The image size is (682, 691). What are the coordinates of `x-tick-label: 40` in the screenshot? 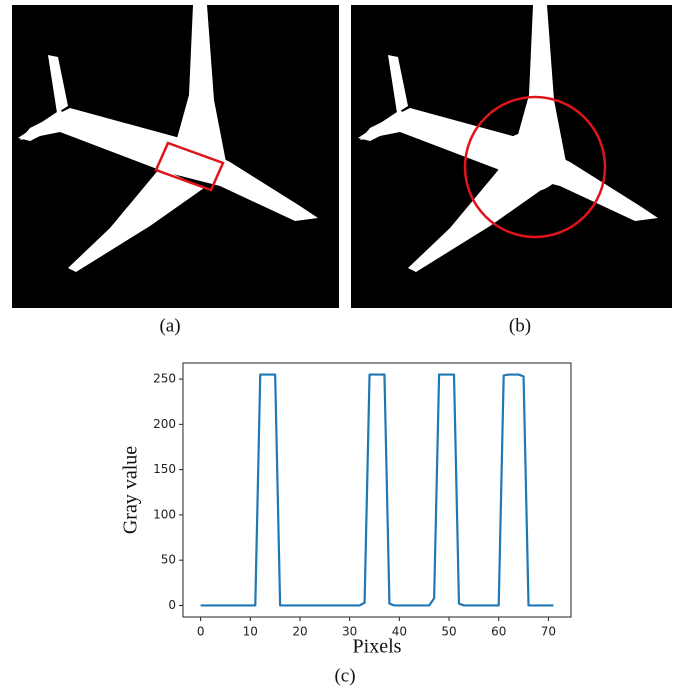 It's located at (399, 632).